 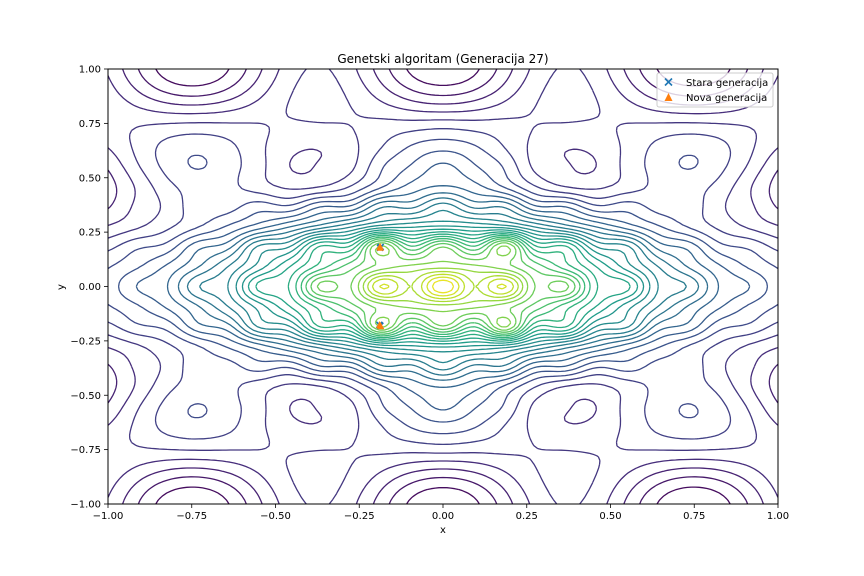 What do you see at coordinates (275, 516) in the screenshot?
I see `x-tick-label: −0.50` at bounding box center [275, 516].